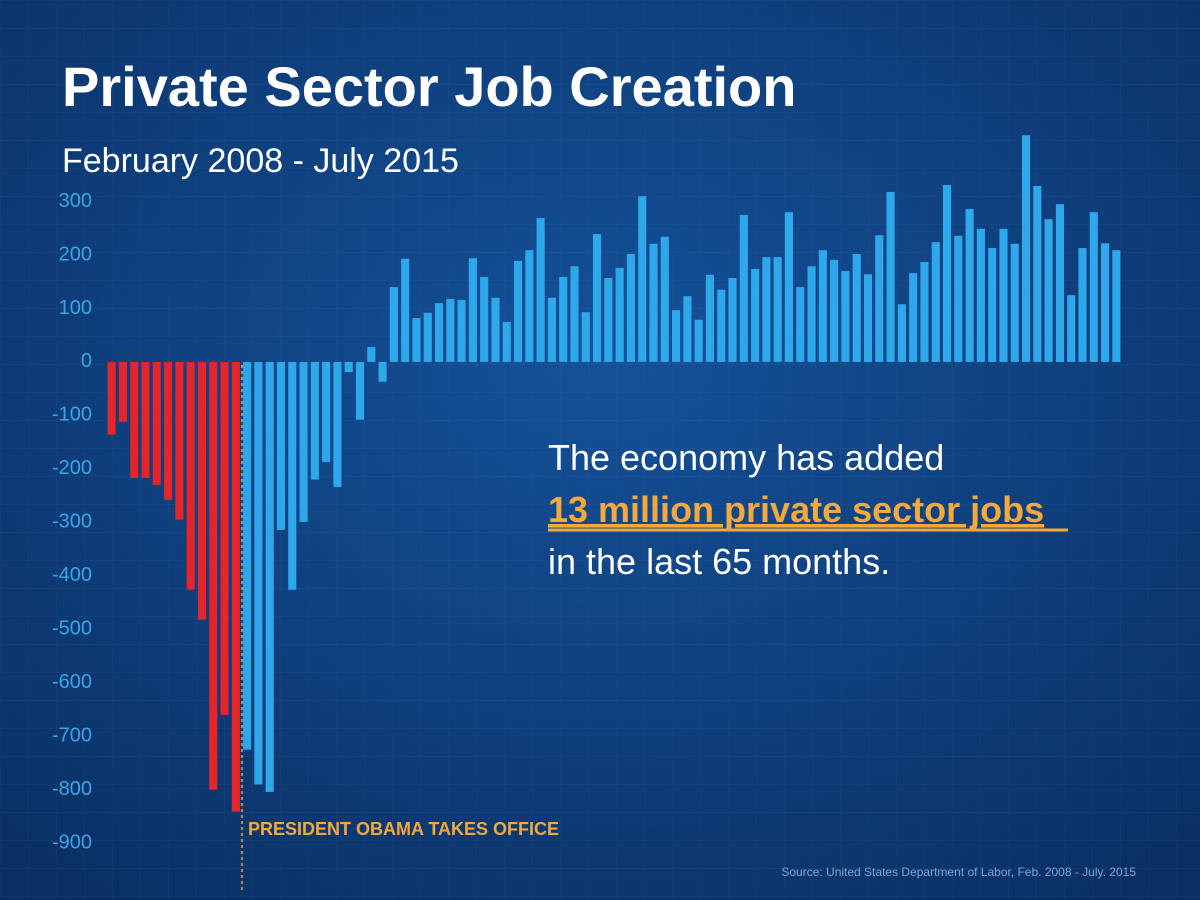 Image resolution: width=1200 pixels, height=900 pixels. What do you see at coordinates (796, 509) in the screenshot?
I see `callout-highlight: 13 million private sector jobs` at bounding box center [796, 509].